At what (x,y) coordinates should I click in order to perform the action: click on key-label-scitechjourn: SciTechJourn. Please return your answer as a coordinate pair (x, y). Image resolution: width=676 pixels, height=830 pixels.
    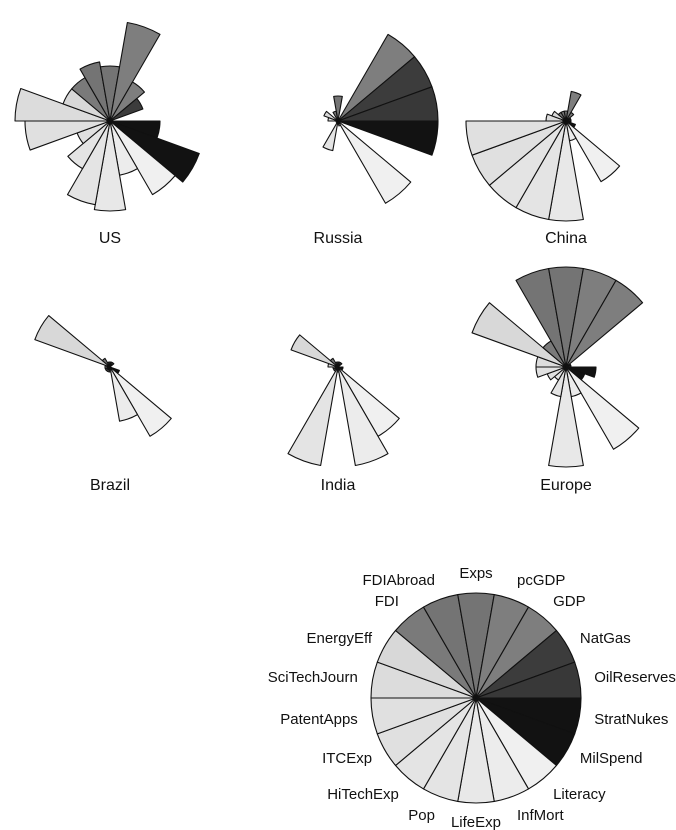
    Looking at the image, I should click on (313, 677).